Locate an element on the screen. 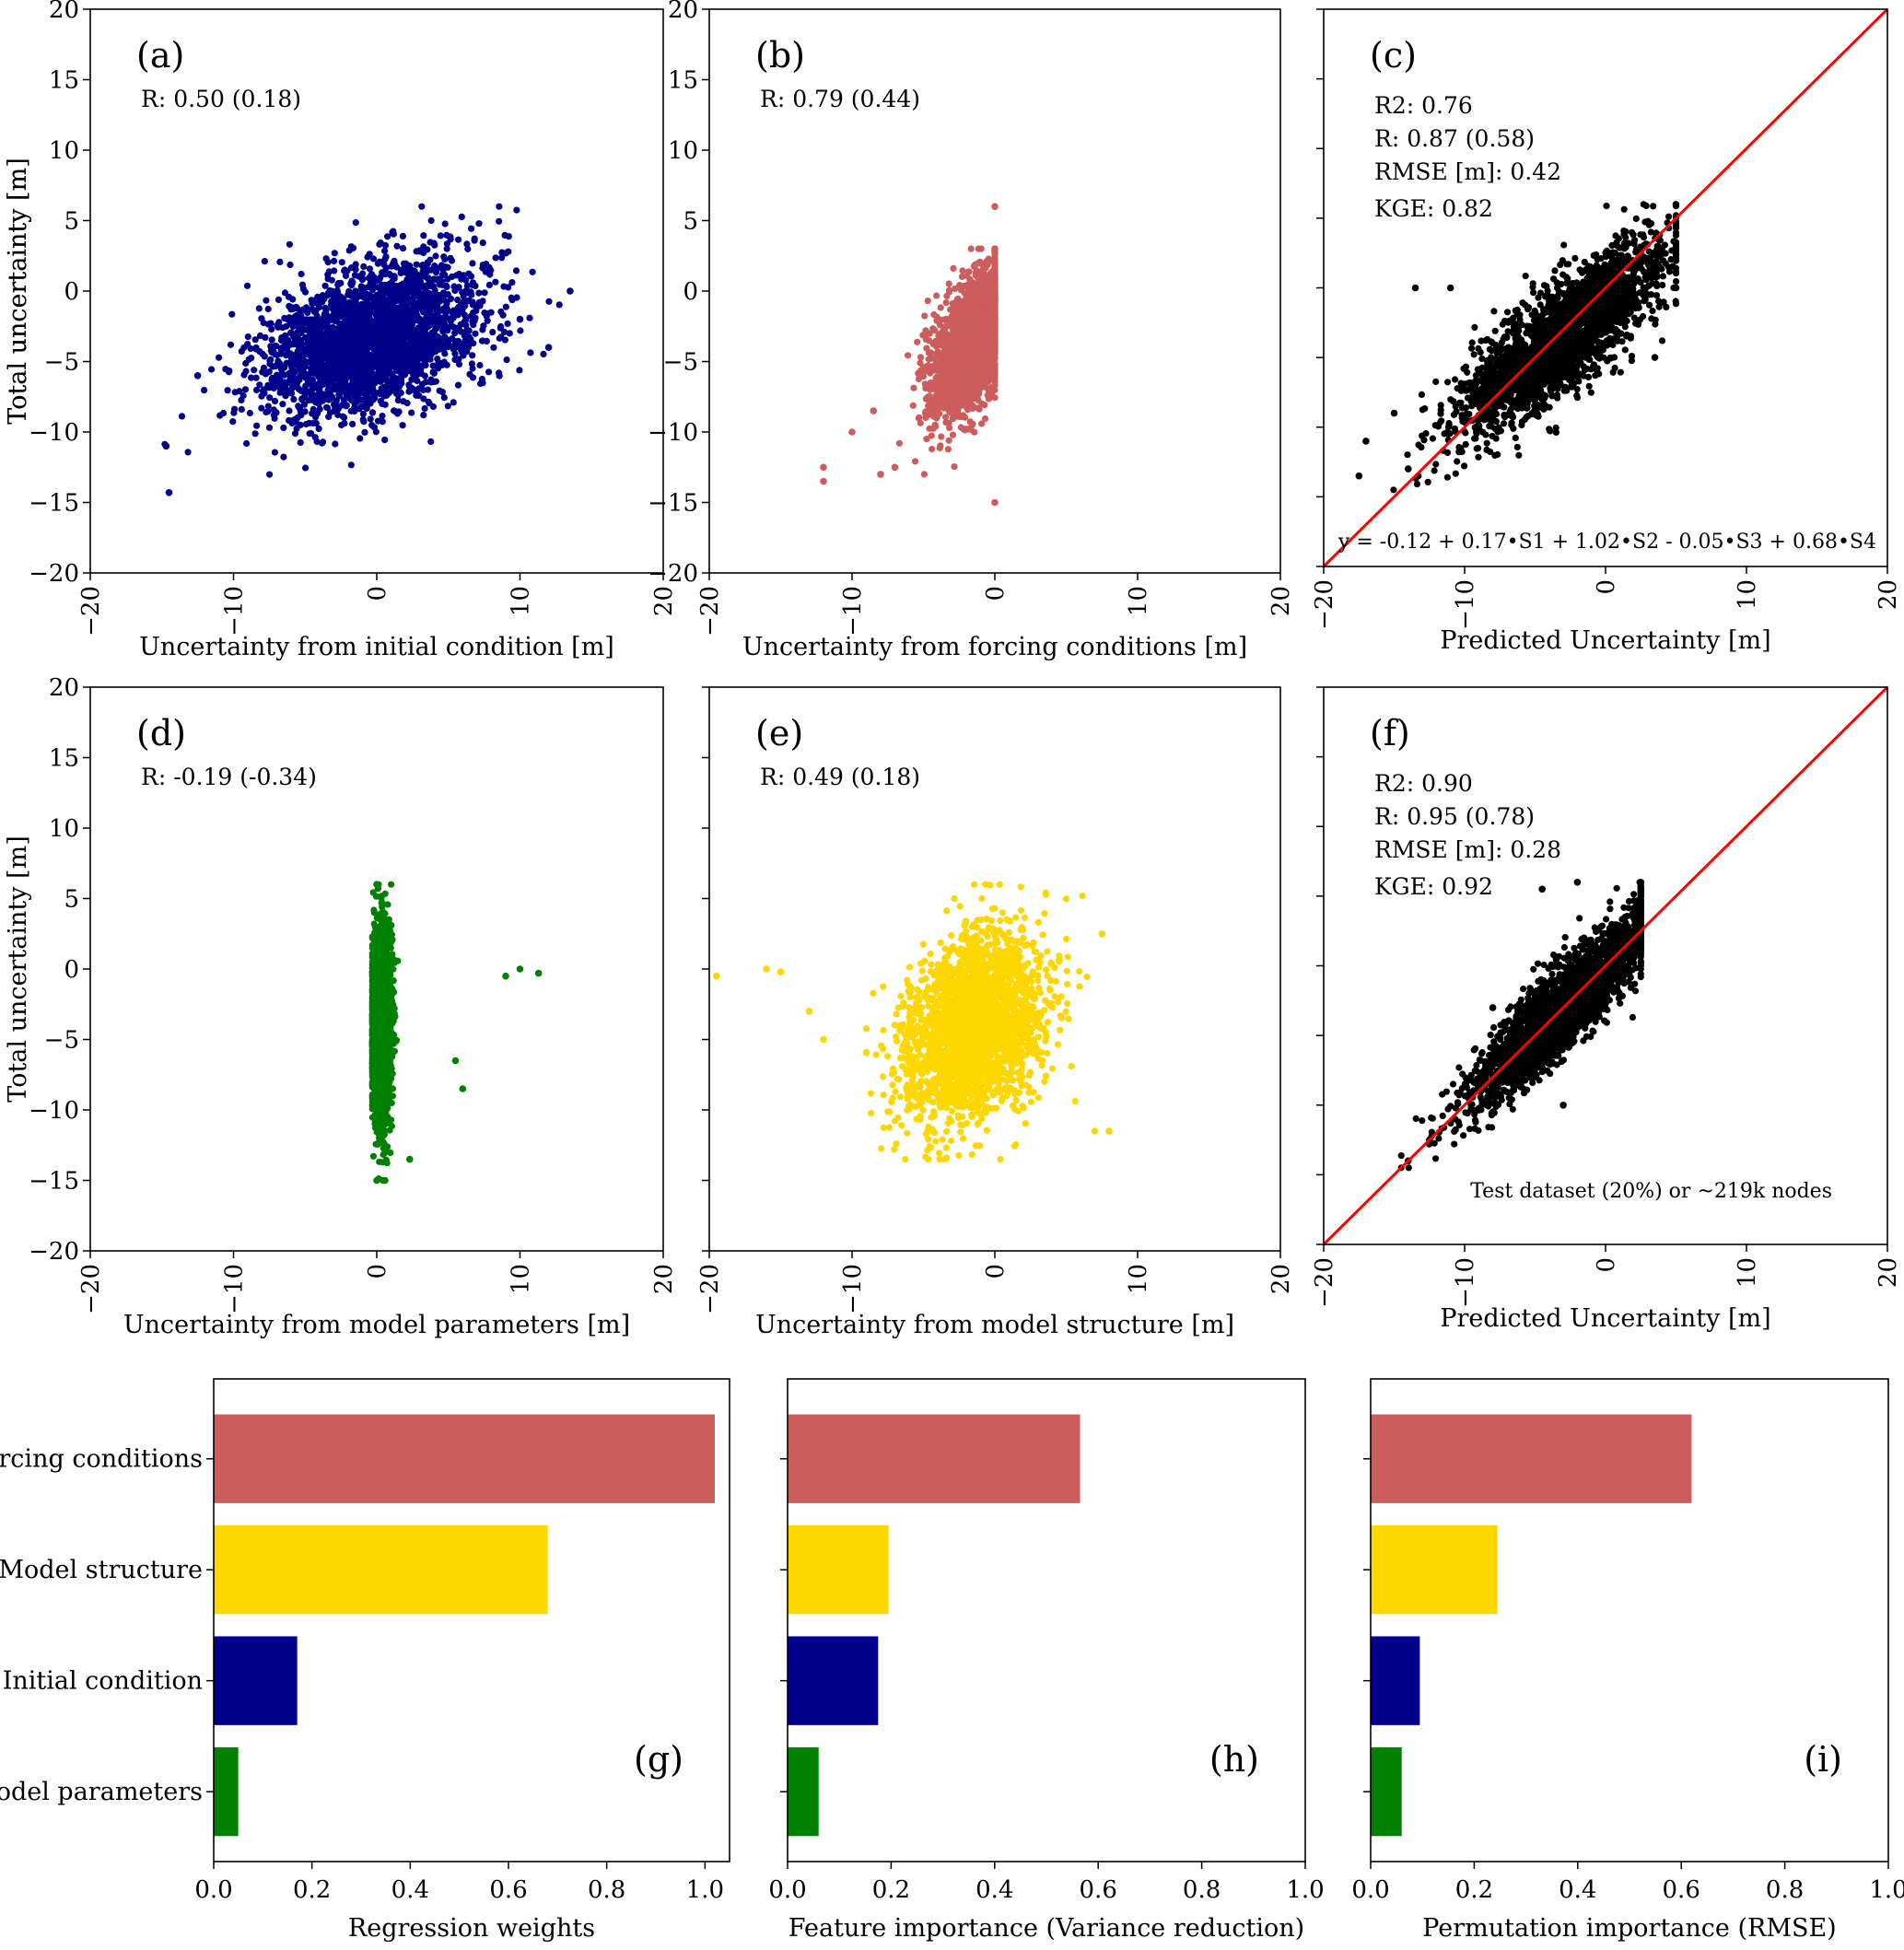 This screenshot has height=1950, width=1904. panel-label: (a) is located at coordinates (160, 55).